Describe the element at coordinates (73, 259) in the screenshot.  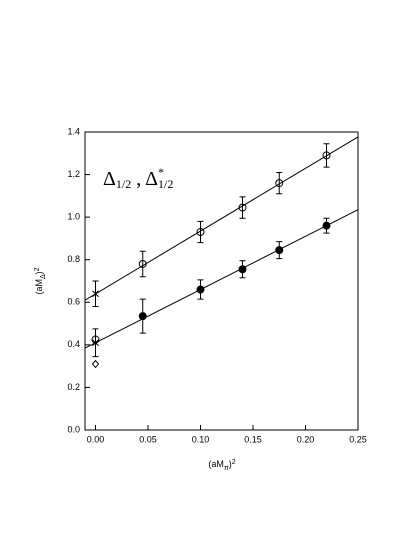
I see `y-tick-label: 0.8` at that location.